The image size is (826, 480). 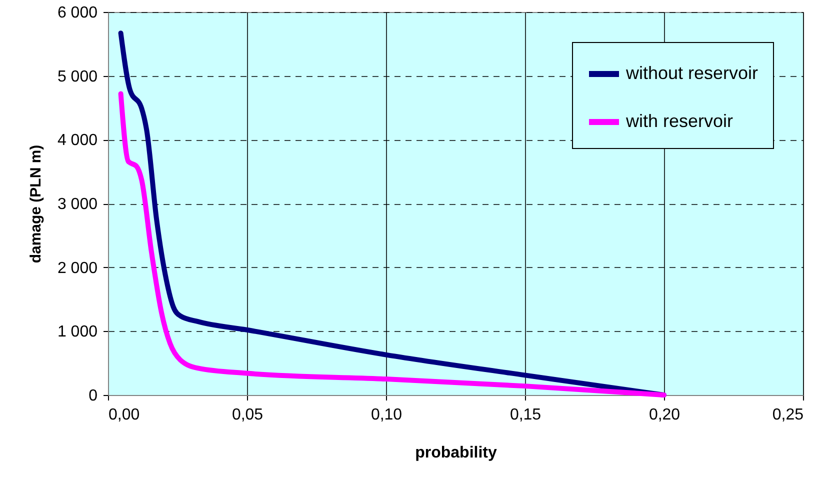 I want to click on x-tick-label: 0,10, so click(x=386, y=415).